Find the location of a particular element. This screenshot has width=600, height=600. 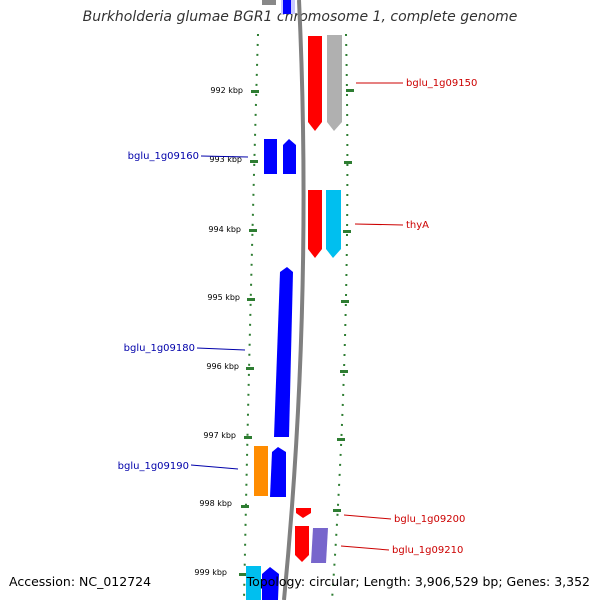

leader-bglu_1g09160 is located at coordinates (224, 156).